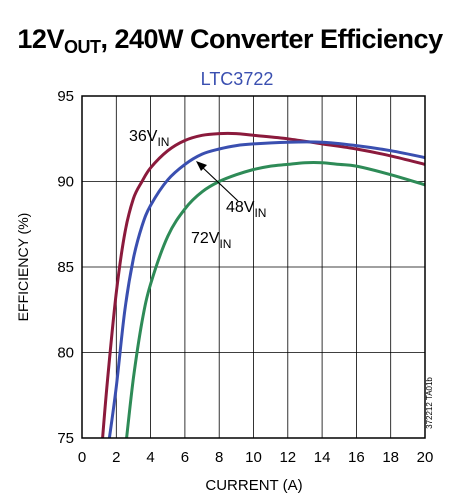 The image size is (460, 503). Describe the element at coordinates (219, 457) in the screenshot. I see `x-tick-label: 8` at that location.